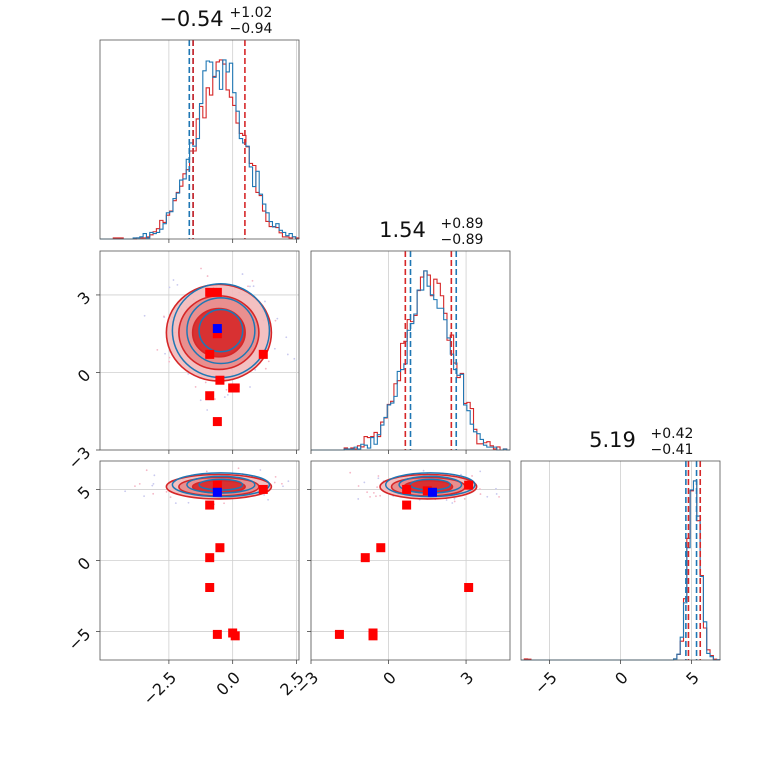 Image resolution: width=760 pixels, height=760 pixels. Describe the element at coordinates (672, 434) in the screenshot. I see `param-title-sup-3: +0.42` at that location.